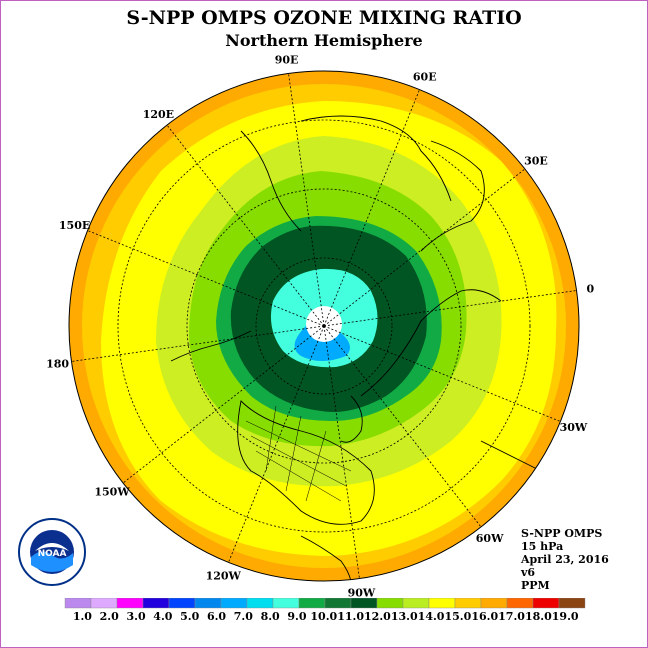 This screenshot has height=648, width=648. Describe the element at coordinates (484, 616) in the screenshot. I see `legend-tick-label: 16.0` at that location.